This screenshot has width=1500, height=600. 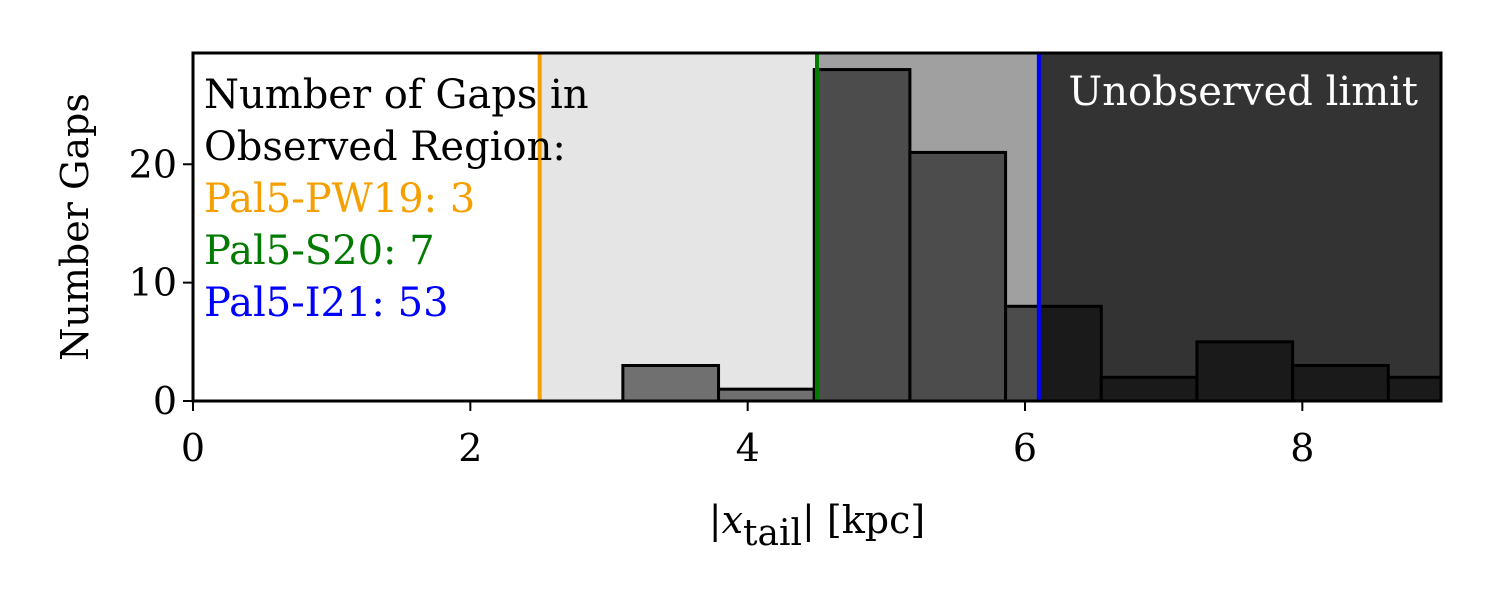 I want to click on x-axis-ticks-group: 0 2 4 6 8, so click(x=747, y=435).